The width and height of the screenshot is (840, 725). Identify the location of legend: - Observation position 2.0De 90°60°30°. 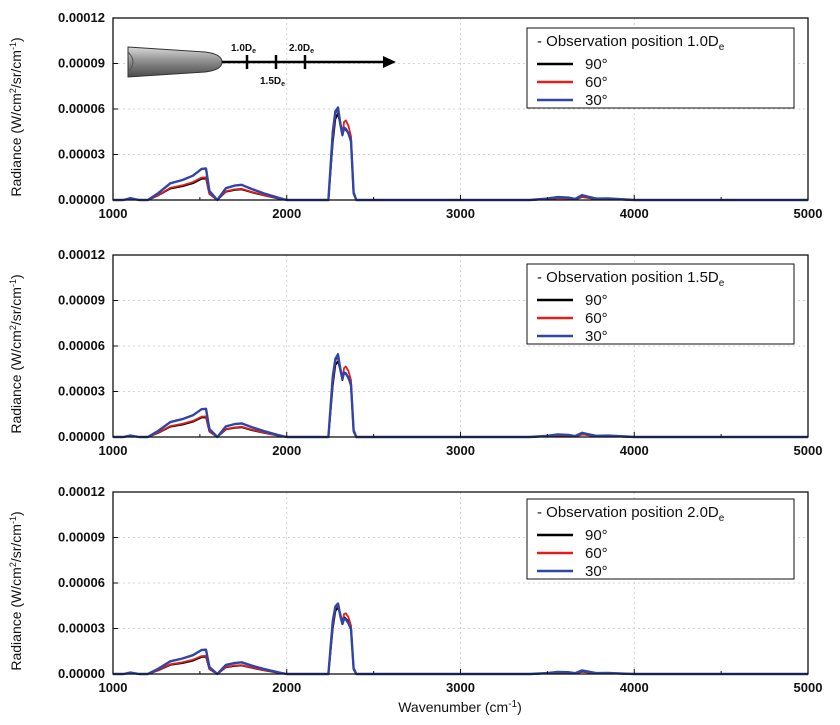
(660, 539).